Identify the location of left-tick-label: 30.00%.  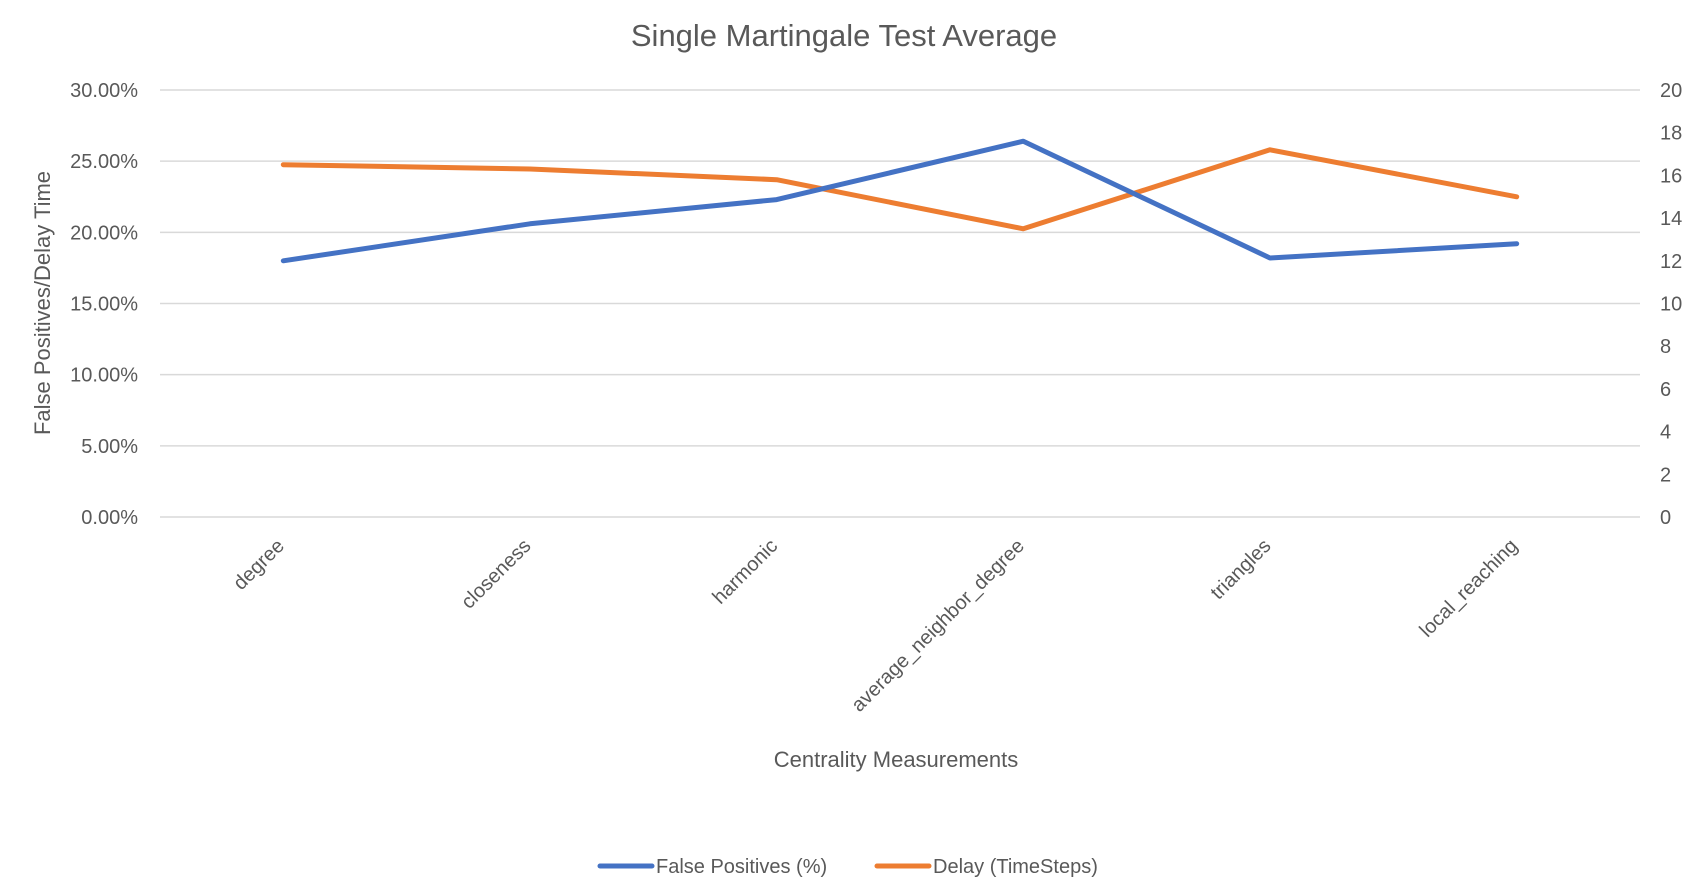
(104, 91).